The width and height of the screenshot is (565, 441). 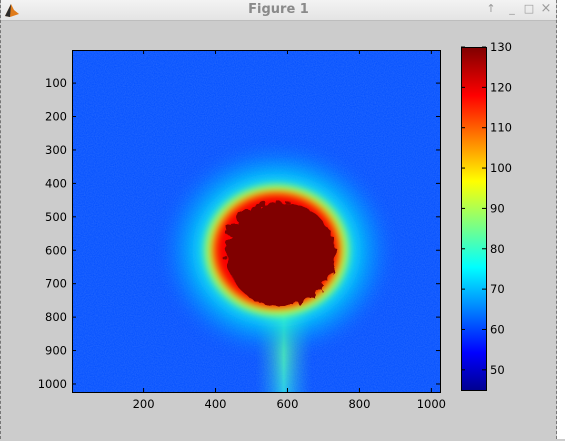 I want to click on colorbar-tick-label-1: 60, so click(x=497, y=329).